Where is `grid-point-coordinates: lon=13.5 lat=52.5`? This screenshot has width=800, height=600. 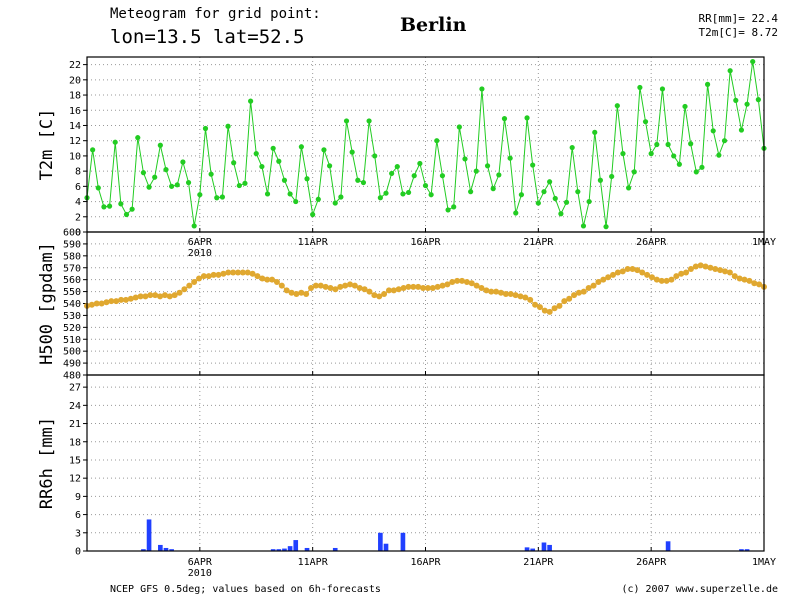
grid-point-coordinates: lon=13.5 lat=52.5 is located at coordinates (207, 37).